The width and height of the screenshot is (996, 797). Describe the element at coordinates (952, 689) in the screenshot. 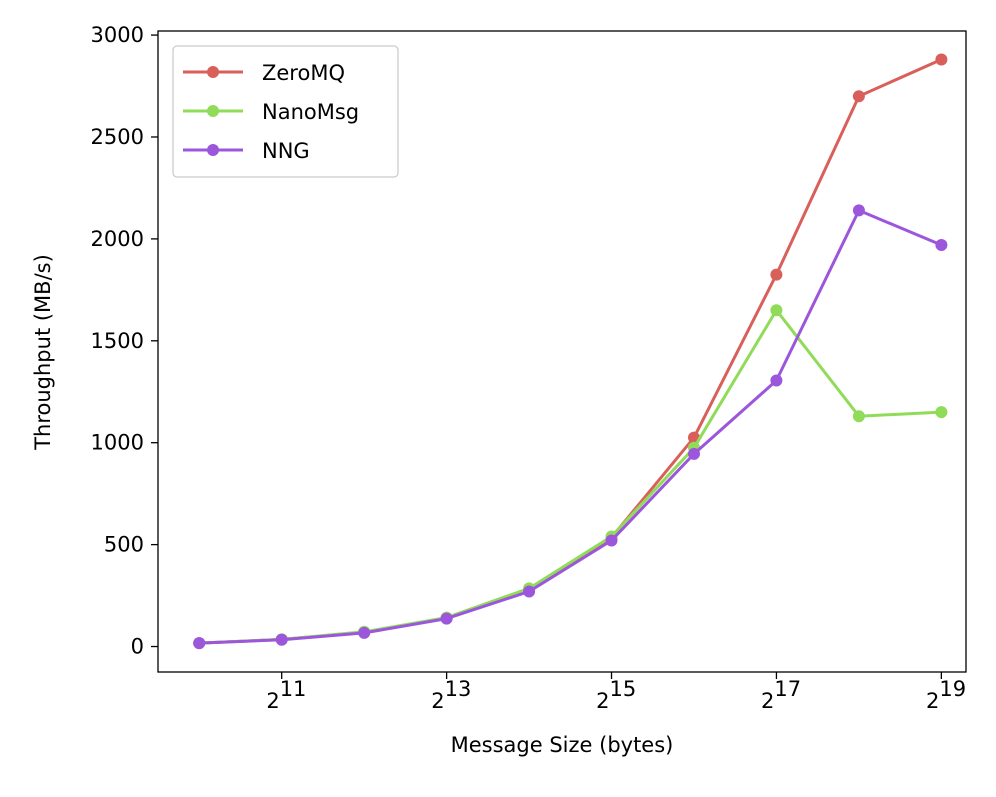

I see `x-tick-label-exponent: 19` at that location.